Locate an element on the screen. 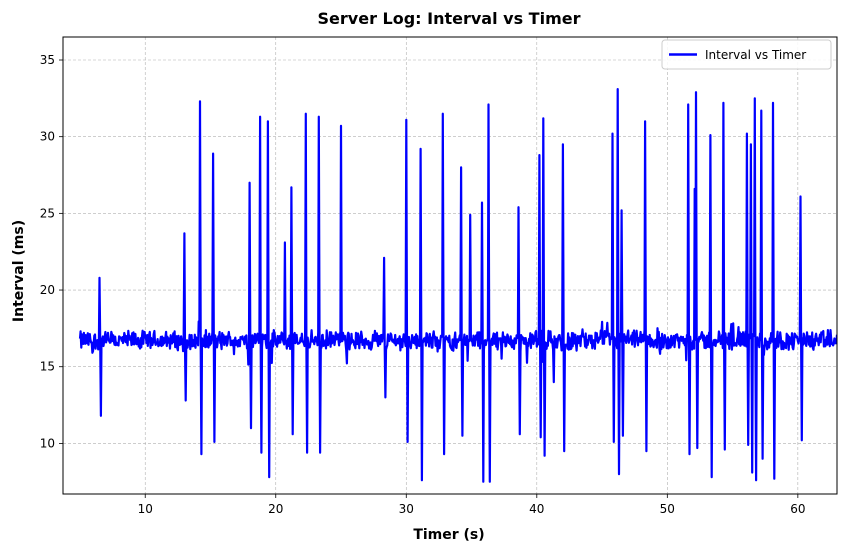 The width and height of the screenshot is (845, 552). legend: Interval vs Timer is located at coordinates (746, 54).